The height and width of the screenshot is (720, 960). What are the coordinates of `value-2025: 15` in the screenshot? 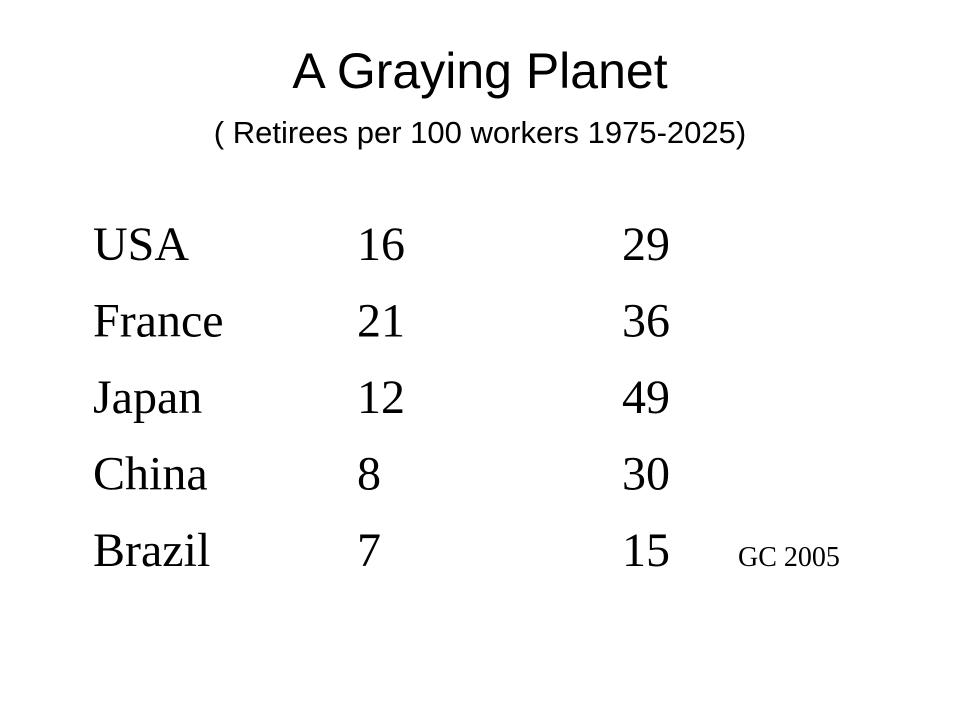 It's located at (646, 550).